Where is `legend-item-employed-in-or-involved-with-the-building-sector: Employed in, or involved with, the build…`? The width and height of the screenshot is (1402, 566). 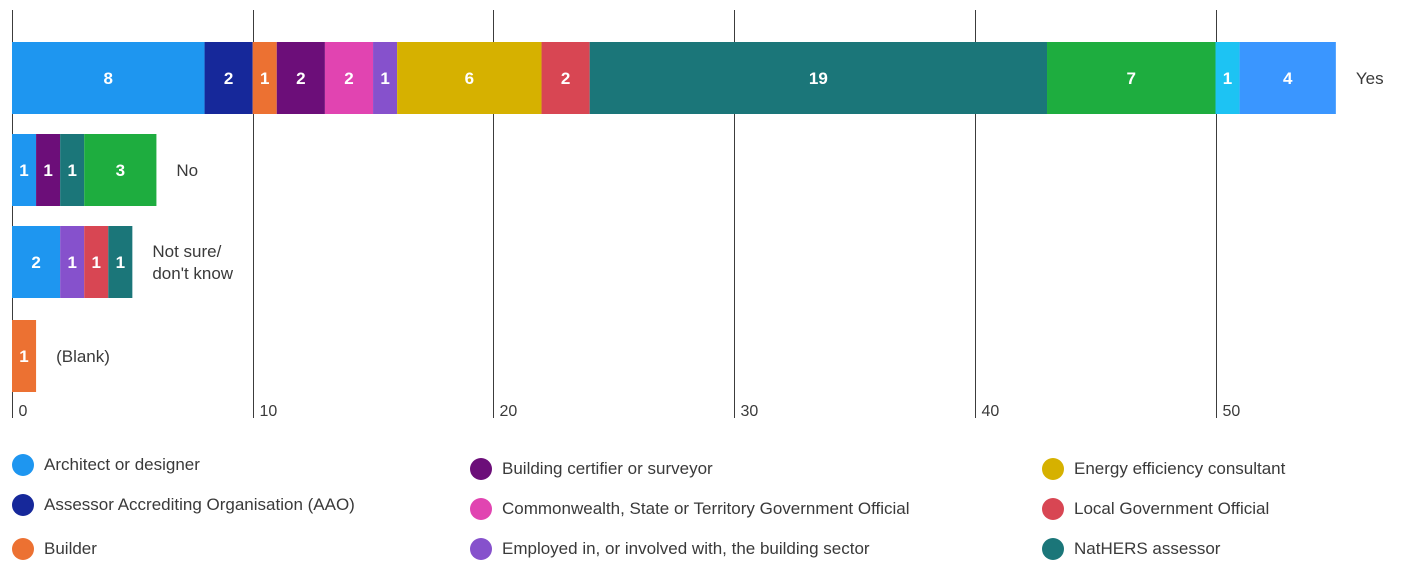 legend-item-employed-in-or-involved-with-the-building-sector: Employed in, or involved with, the build… is located at coordinates (670, 549).